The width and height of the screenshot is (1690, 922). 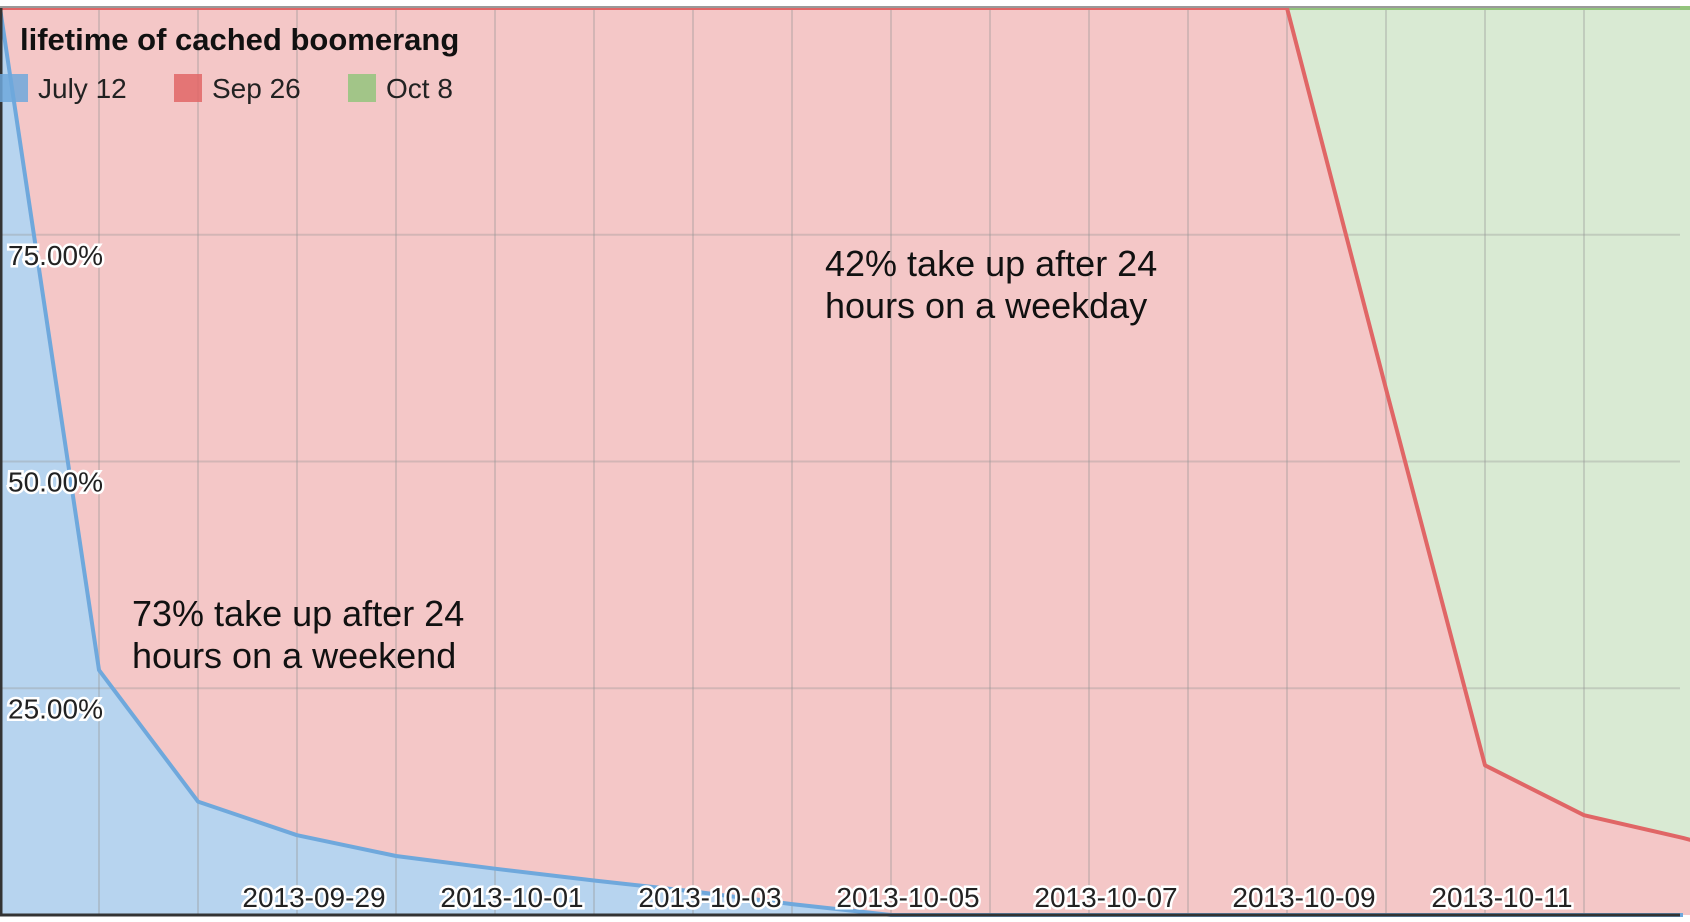 What do you see at coordinates (239, 39) in the screenshot?
I see `chart-title: lifetime of cached boomerang` at bounding box center [239, 39].